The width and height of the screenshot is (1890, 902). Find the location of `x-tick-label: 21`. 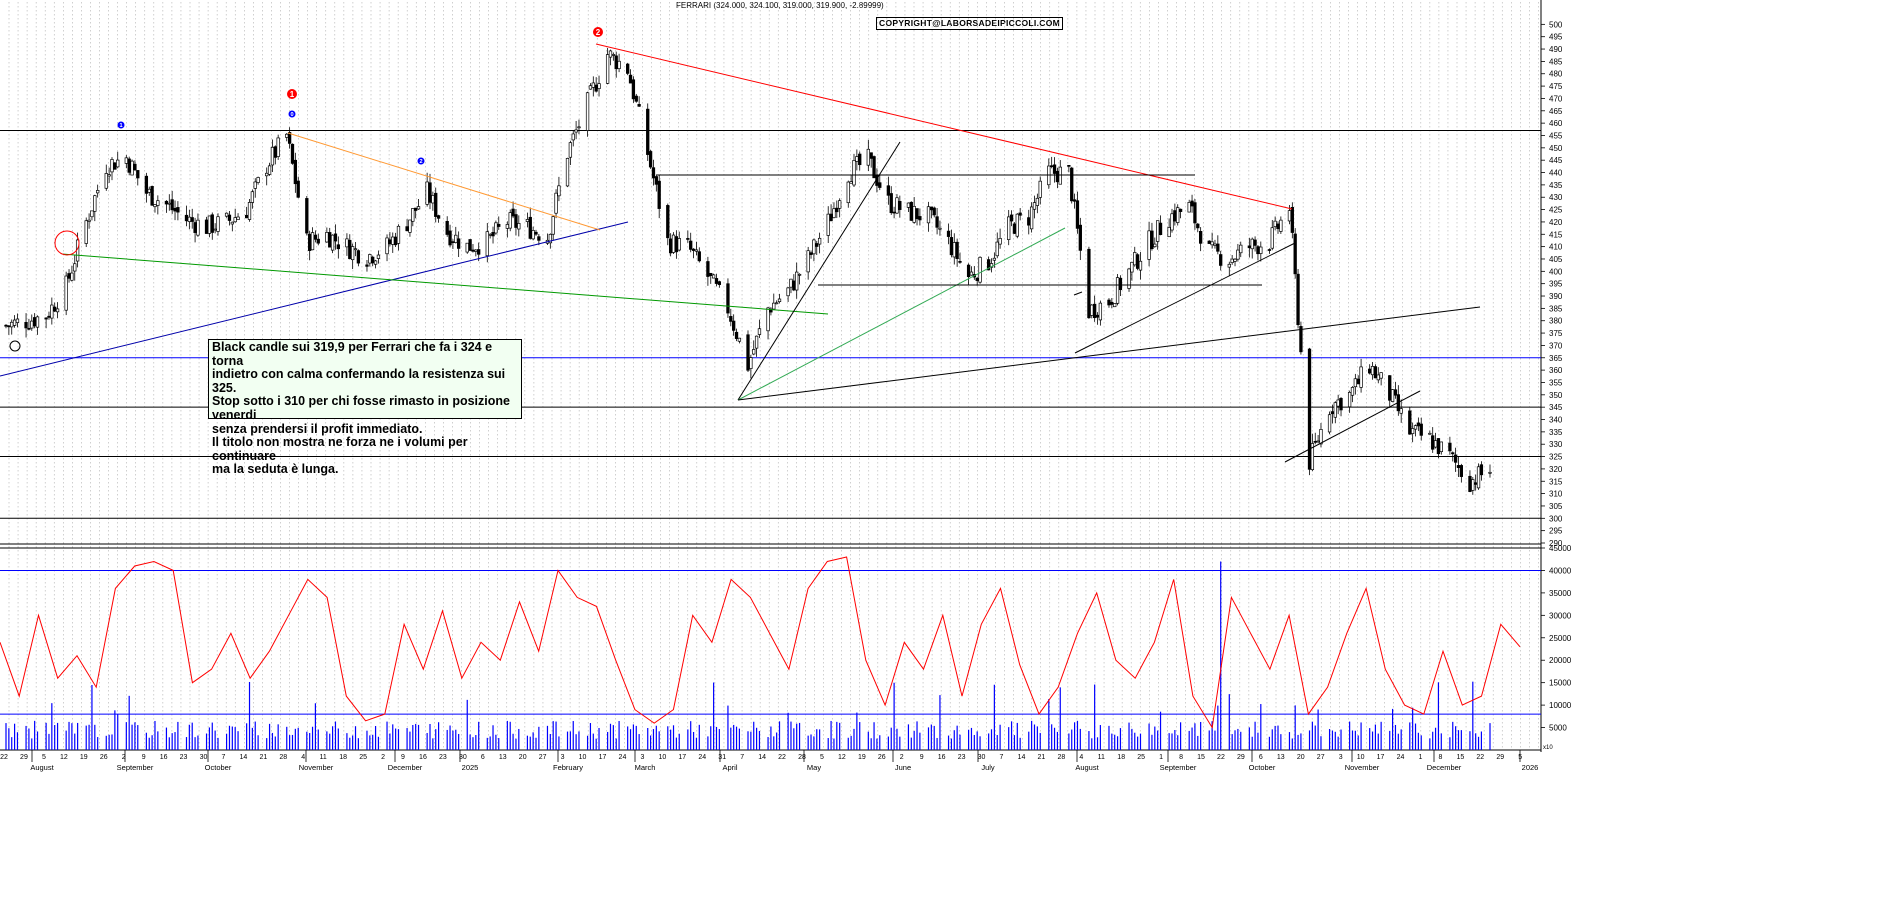

x-tick-label: 21 is located at coordinates (1042, 757).